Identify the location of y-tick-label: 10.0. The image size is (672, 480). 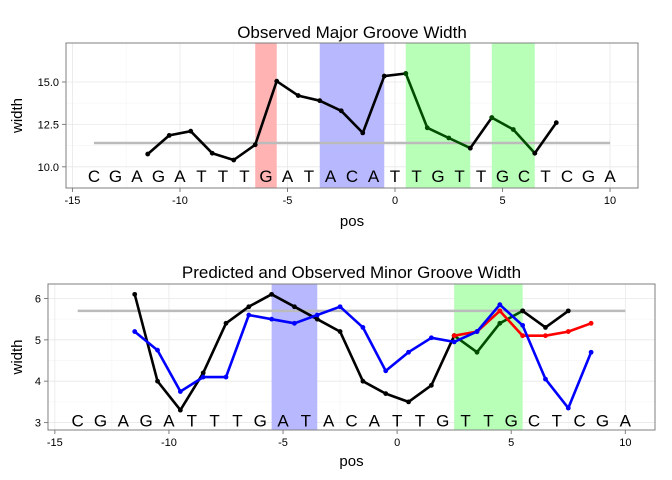
(48, 168).